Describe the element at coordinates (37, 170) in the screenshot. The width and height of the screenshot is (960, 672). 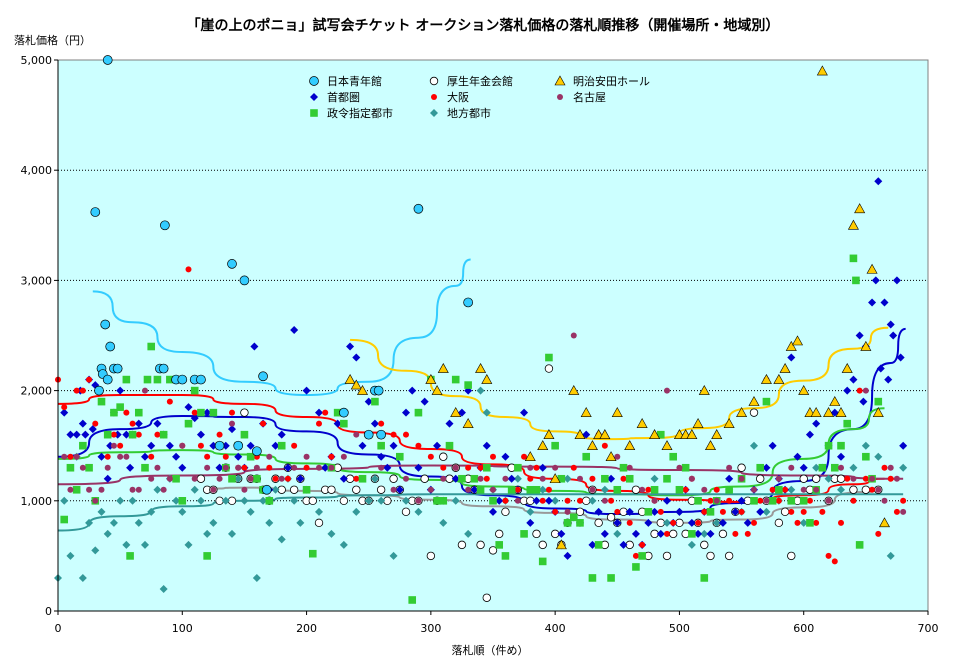
I see `y-tick-label: 4,000` at that location.